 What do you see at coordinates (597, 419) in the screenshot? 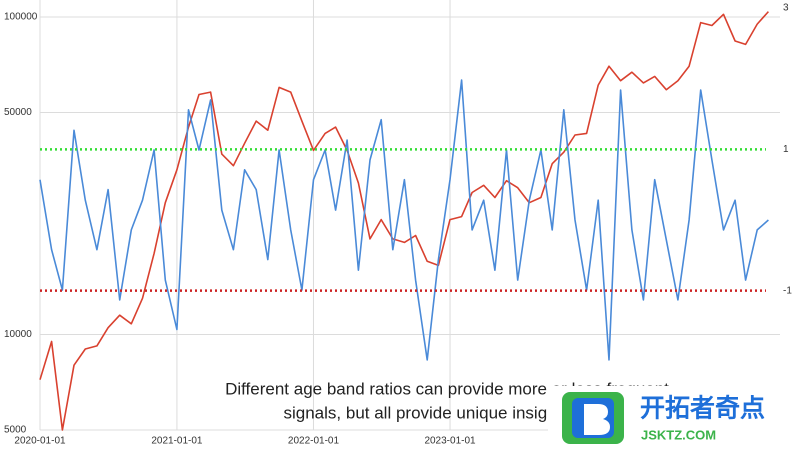
I see `logo-b` at bounding box center [597, 419].